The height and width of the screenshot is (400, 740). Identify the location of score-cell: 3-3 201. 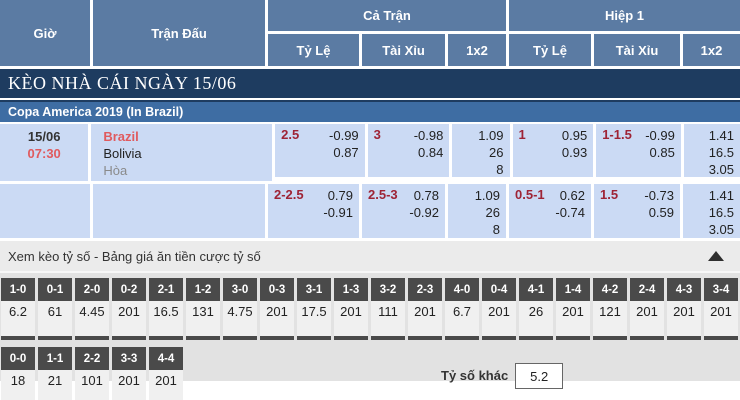
(129, 373).